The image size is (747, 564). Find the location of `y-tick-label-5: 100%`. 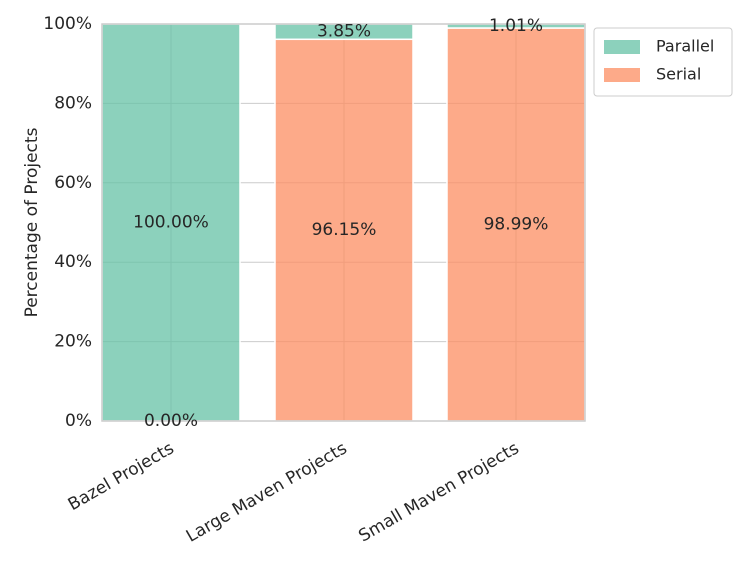

y-tick-label-5: 100% is located at coordinates (67, 24).